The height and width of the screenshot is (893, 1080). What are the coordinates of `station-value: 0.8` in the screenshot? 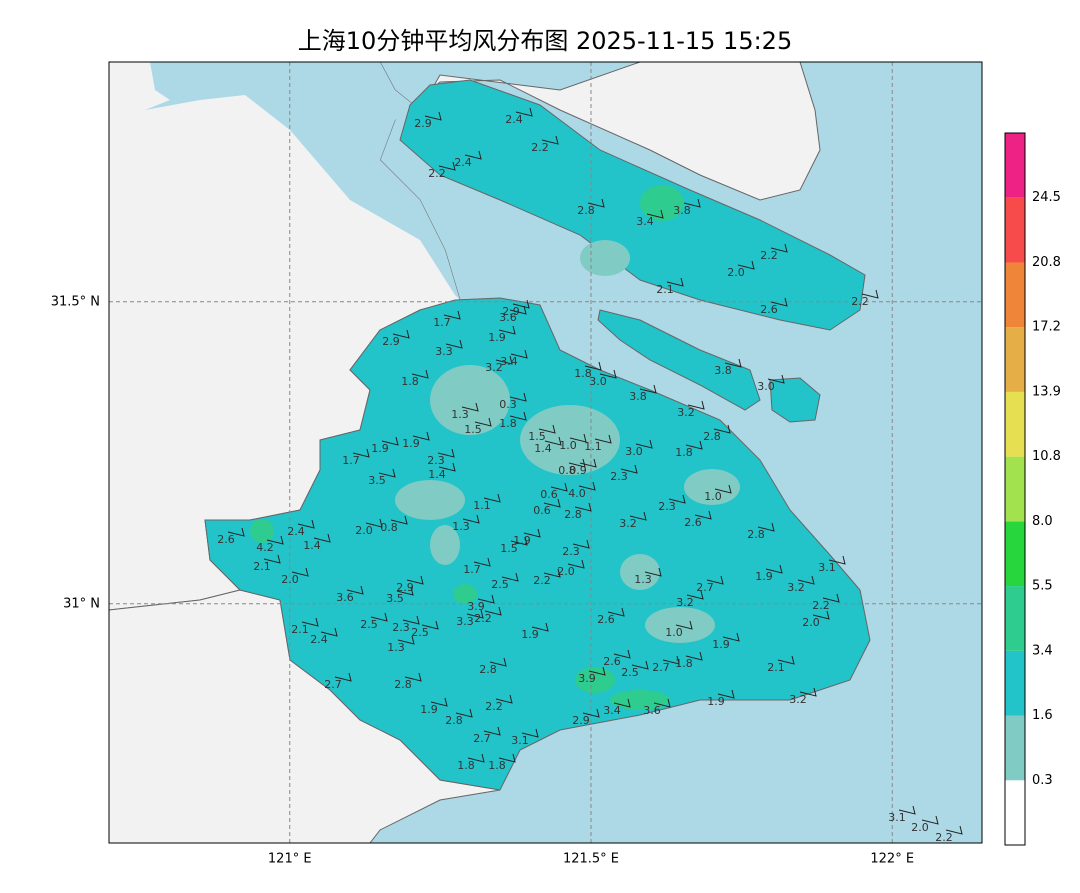 It's located at (567, 470).